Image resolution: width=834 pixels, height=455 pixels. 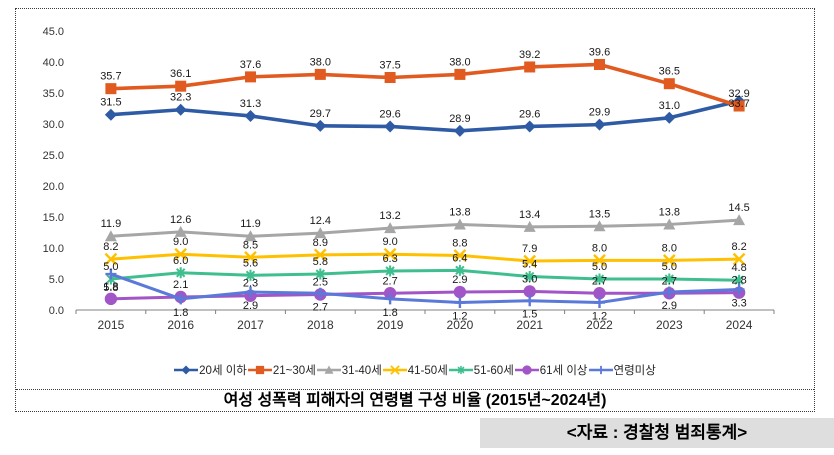 I want to click on x-tick-label: 2020, so click(x=460, y=325).